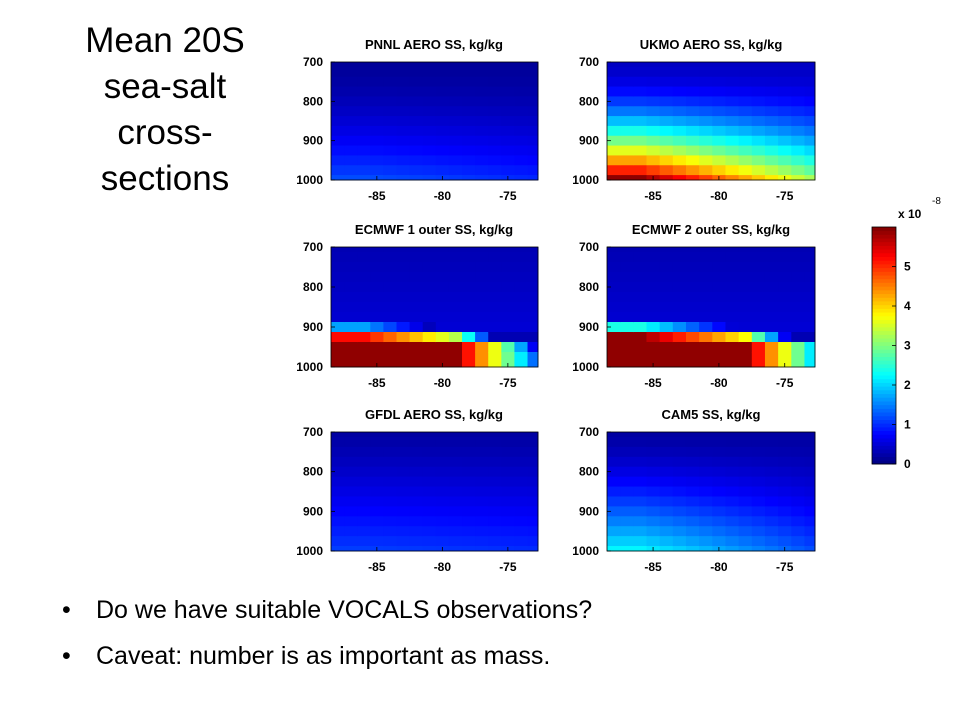 The height and width of the screenshot is (720, 960). I want to click on x-tick-label: -80, so click(443, 383).